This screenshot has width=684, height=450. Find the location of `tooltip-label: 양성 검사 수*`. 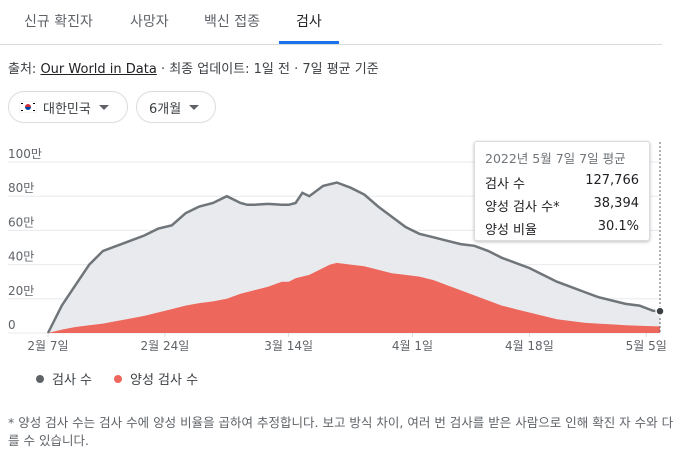

tooltip-label: 양성 검사 수* is located at coordinates (522, 207).